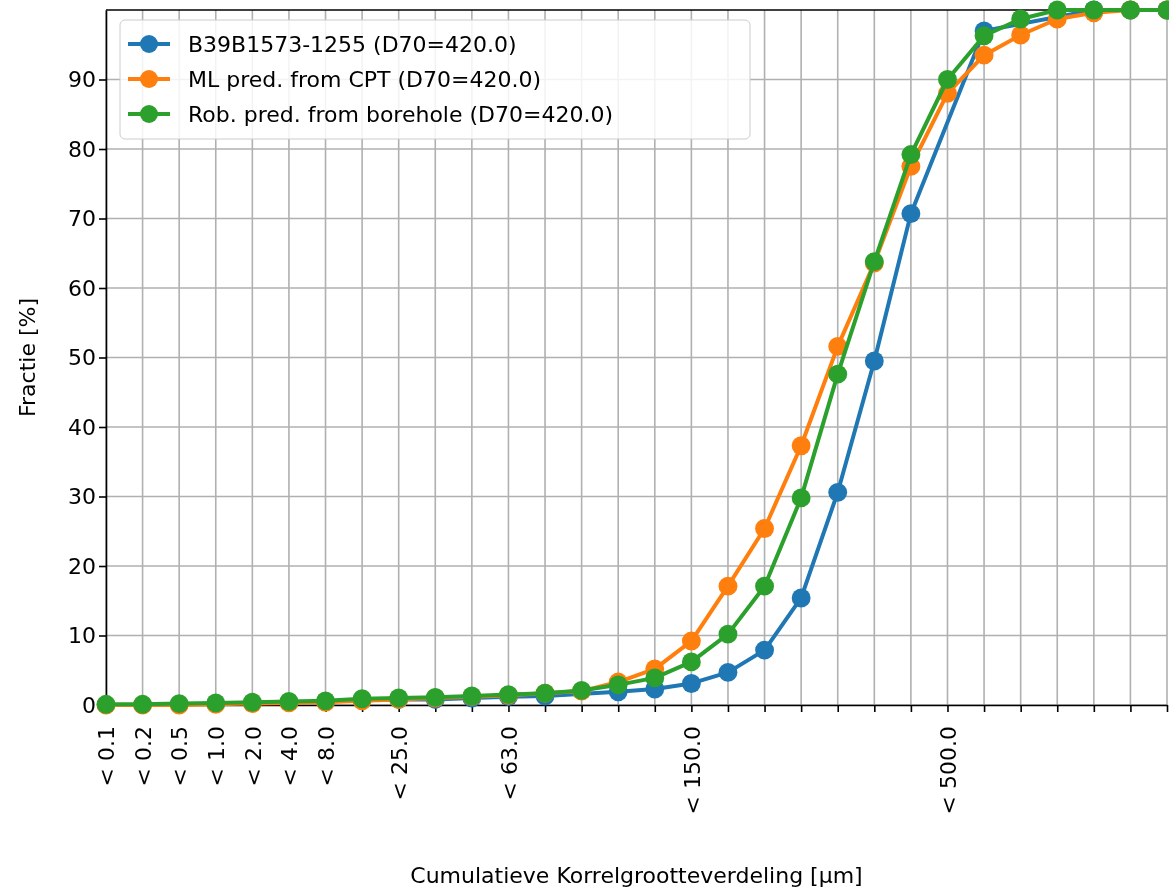 This screenshot has width=1169, height=890. I want to click on y-tick-label: 40, so click(82, 427).